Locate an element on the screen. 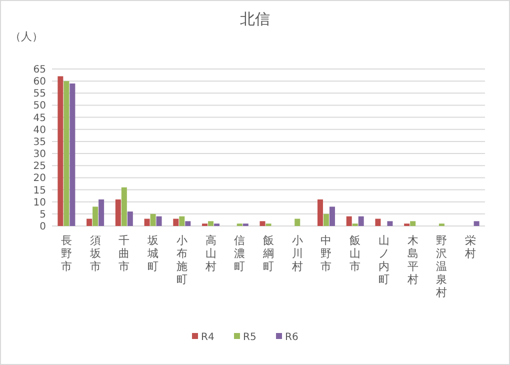 This screenshot has width=510, height=365. x-tick-label: 栄村 is located at coordinates (470, 247).